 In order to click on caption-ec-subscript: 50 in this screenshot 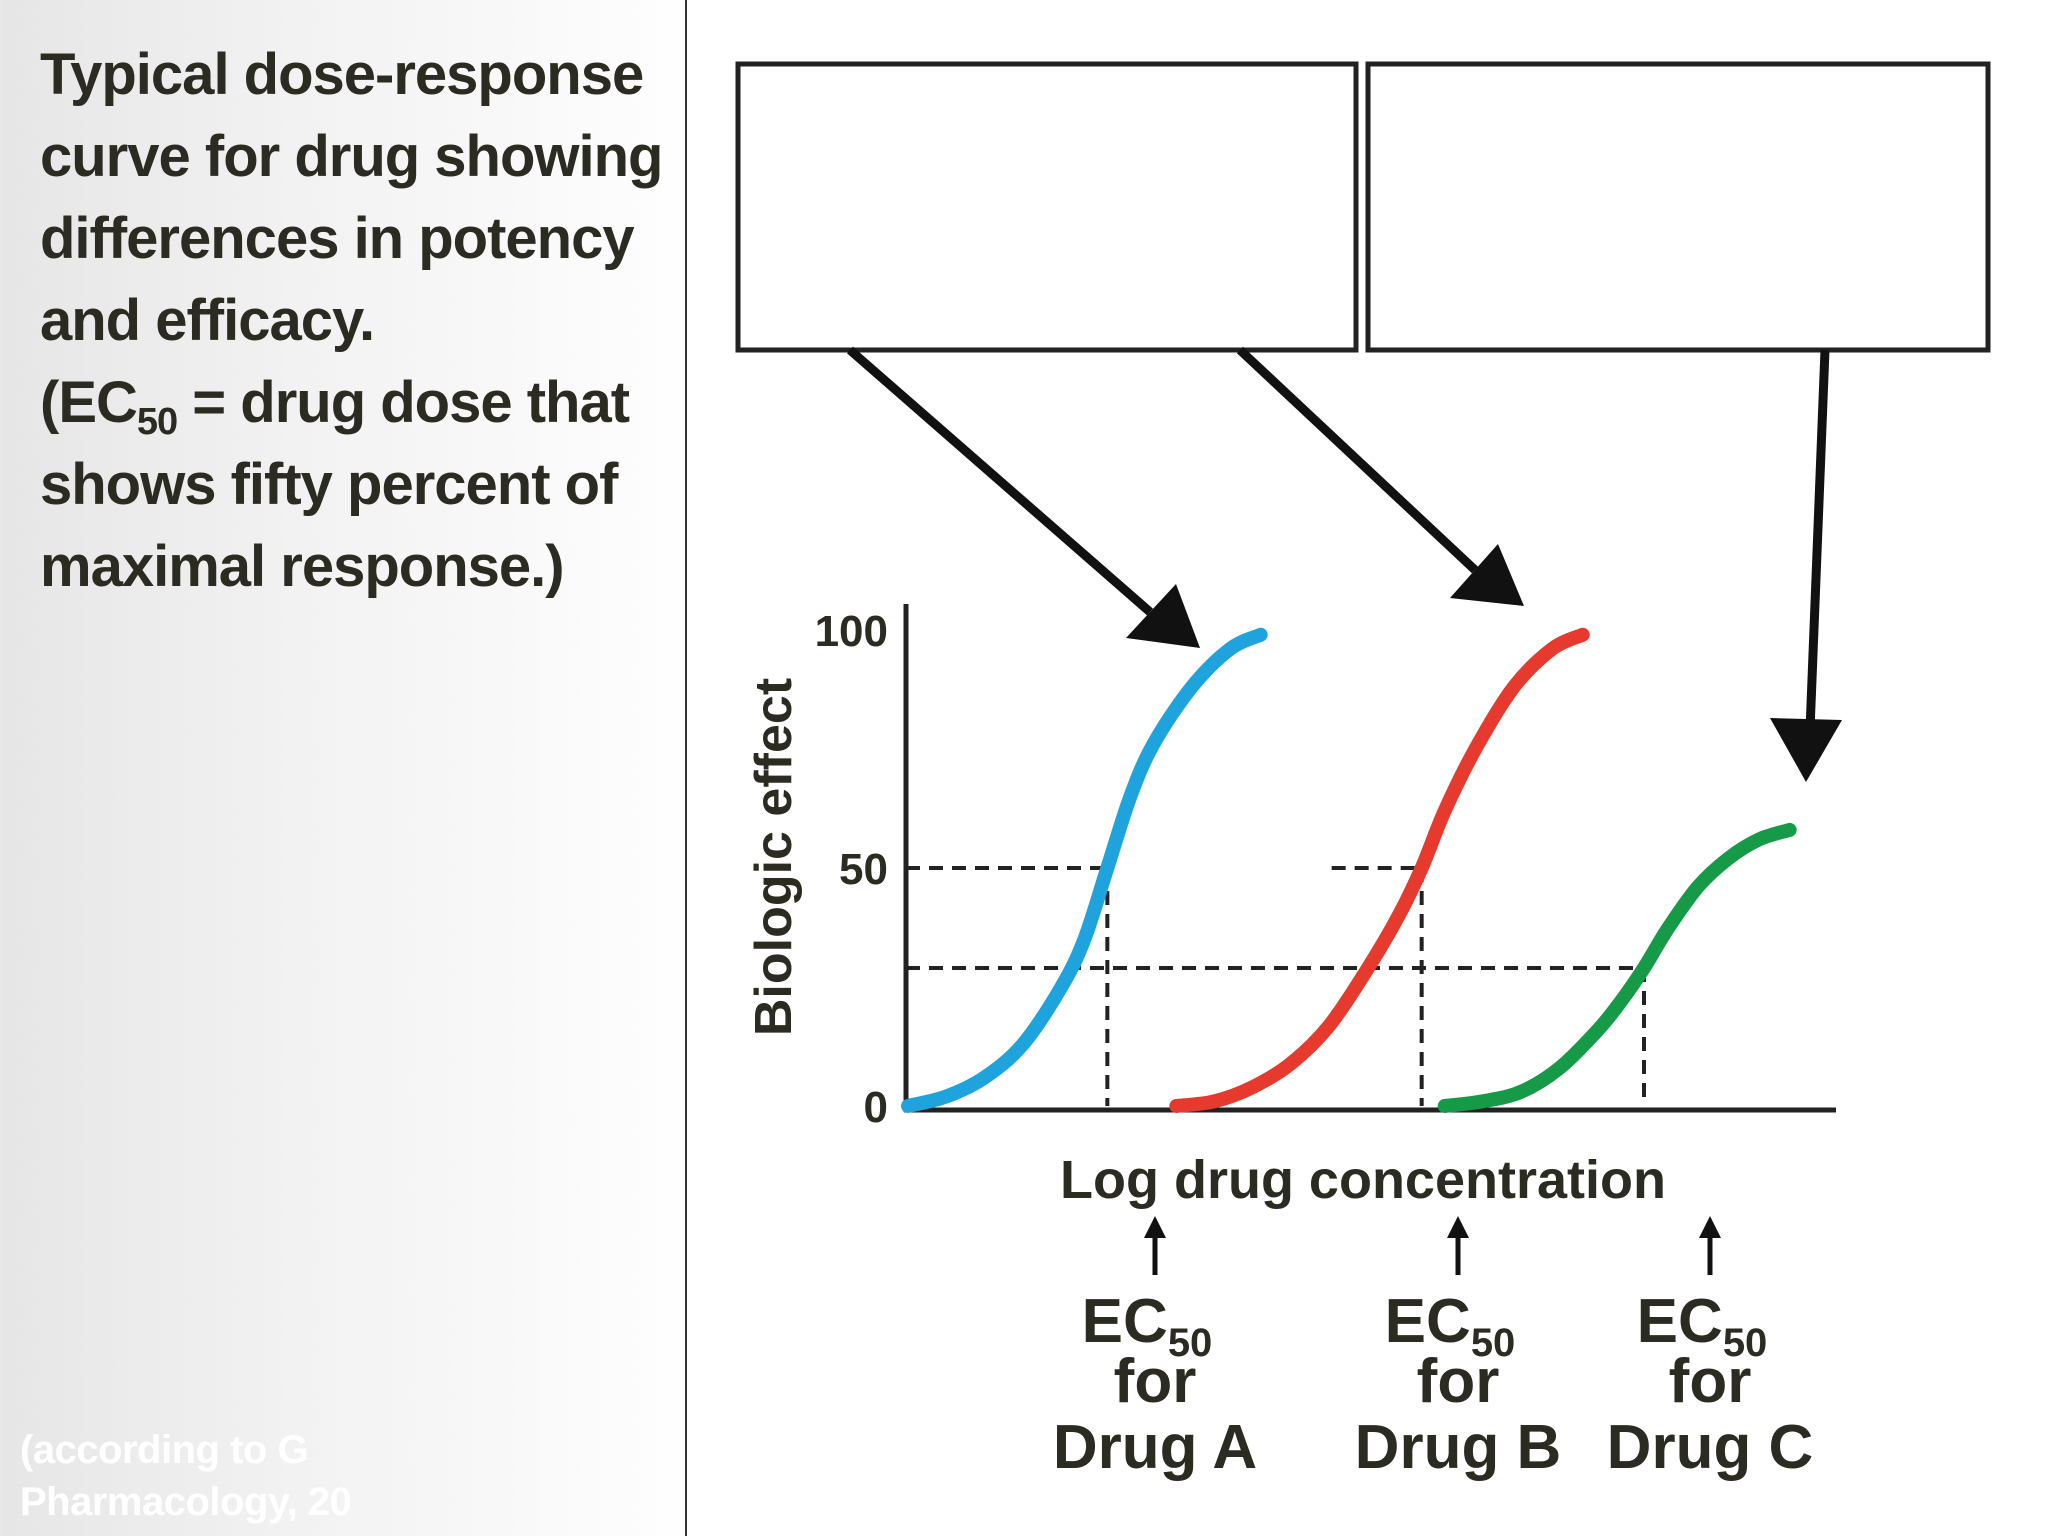, I will do `click(157, 422)`.